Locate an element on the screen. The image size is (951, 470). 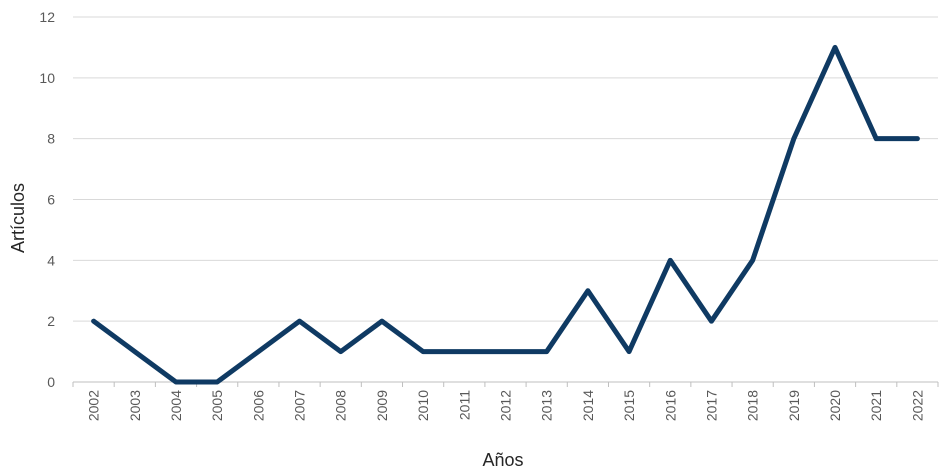
y-tick-label: 12 is located at coordinates (47, 17).